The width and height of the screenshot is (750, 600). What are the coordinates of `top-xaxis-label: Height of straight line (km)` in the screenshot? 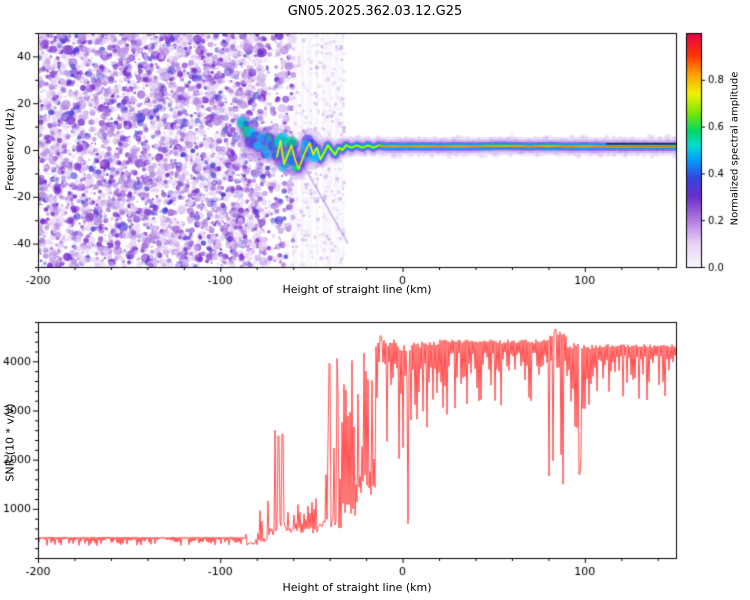 It's located at (357, 289).